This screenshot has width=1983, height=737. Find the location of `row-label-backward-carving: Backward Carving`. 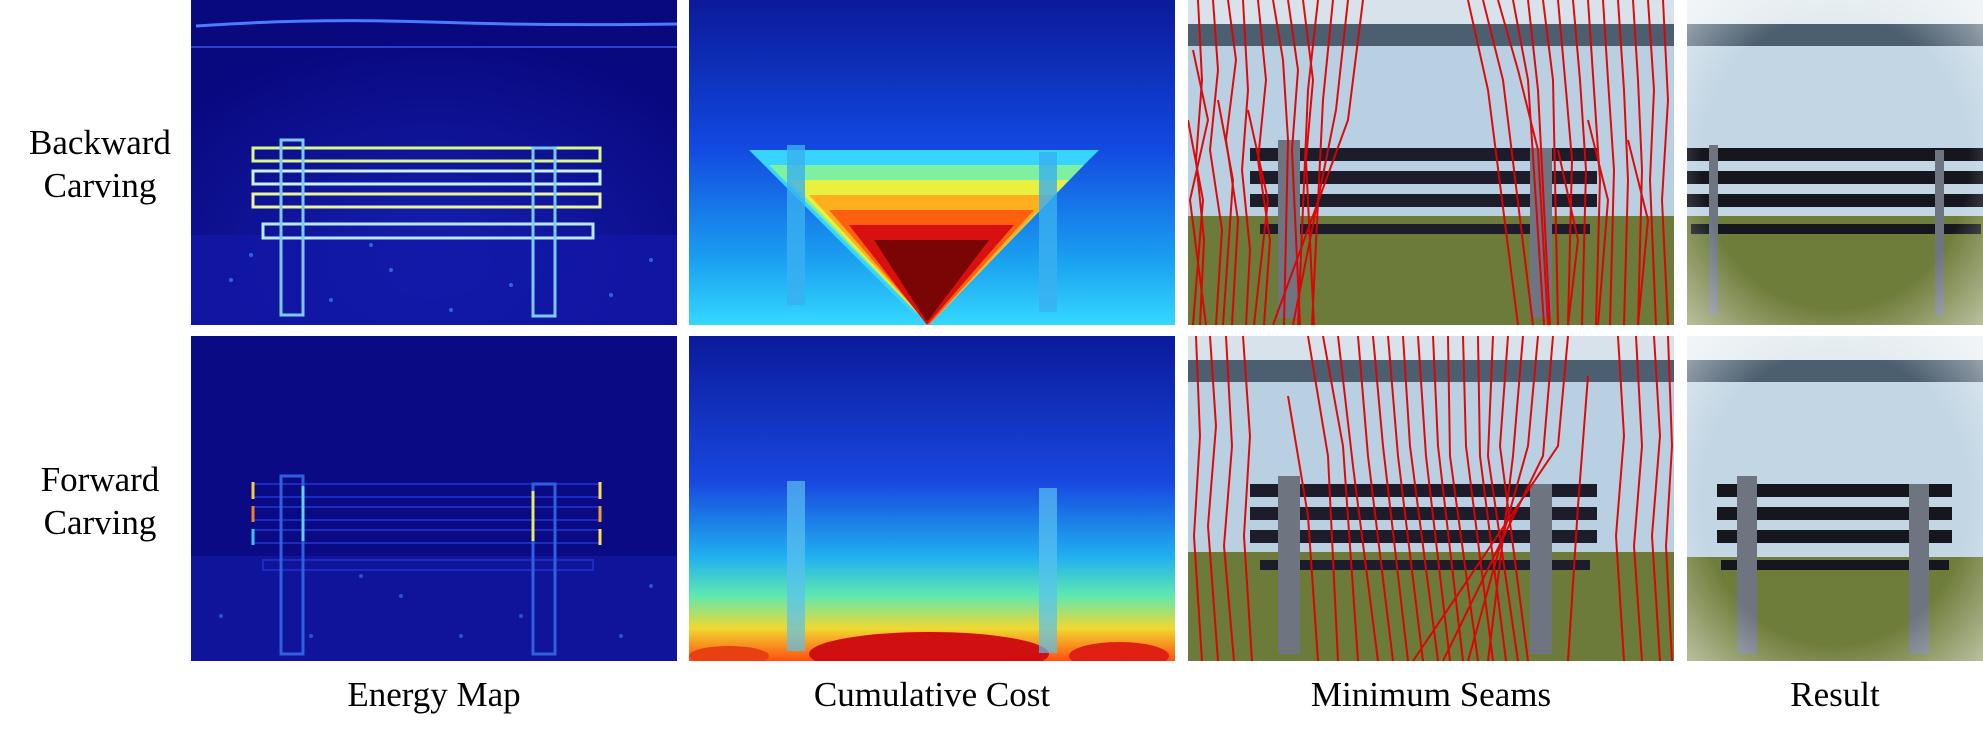

row-label-backward-carving: Backward Carving is located at coordinates (100, 164).